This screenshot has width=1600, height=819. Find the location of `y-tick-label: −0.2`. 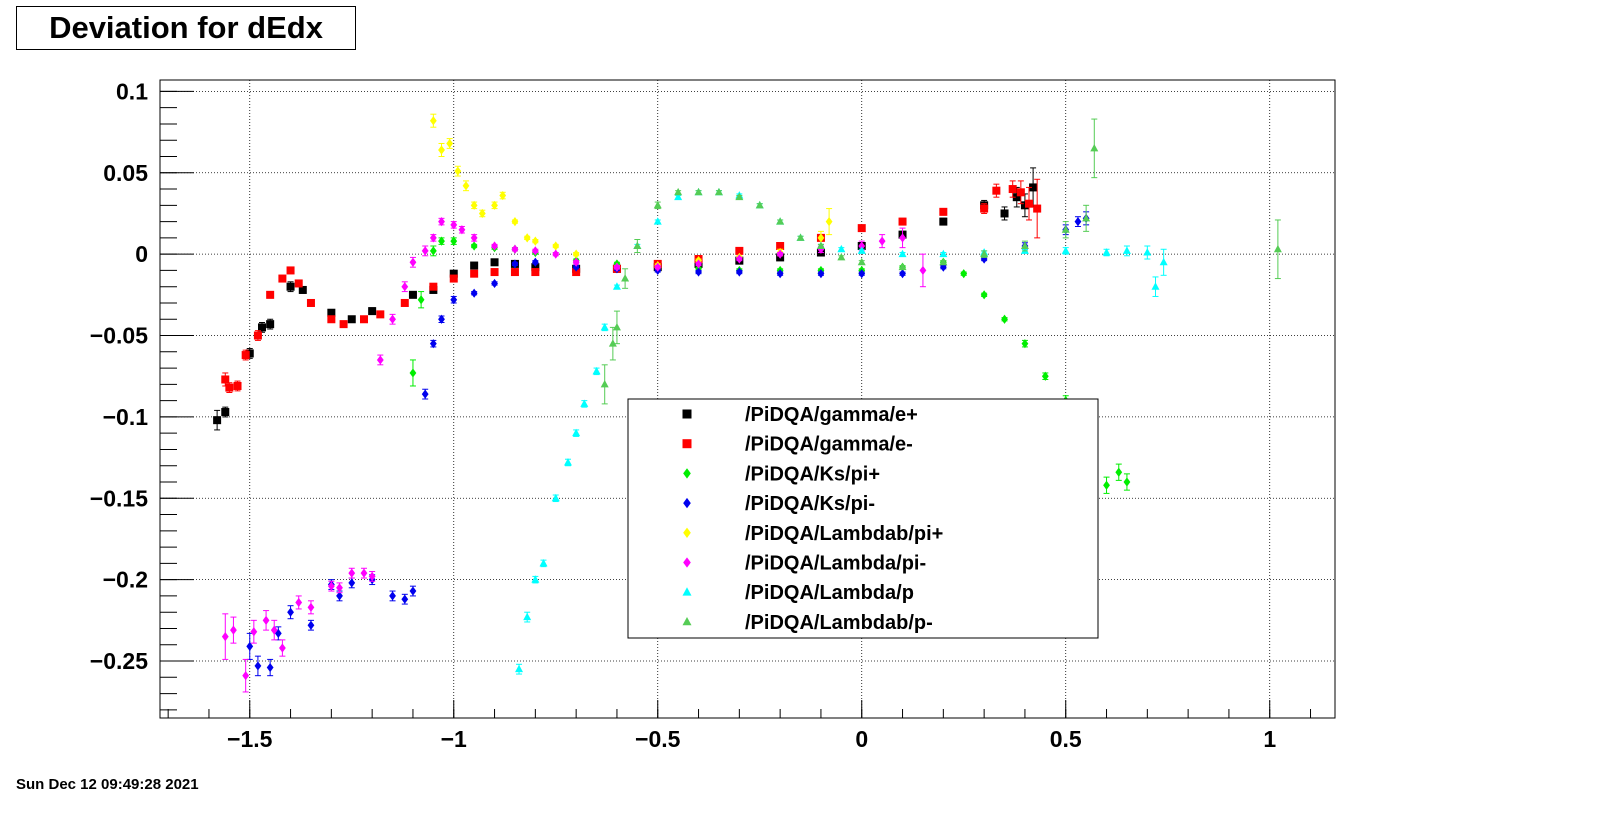

y-tick-label: −0.2 is located at coordinates (125, 580).